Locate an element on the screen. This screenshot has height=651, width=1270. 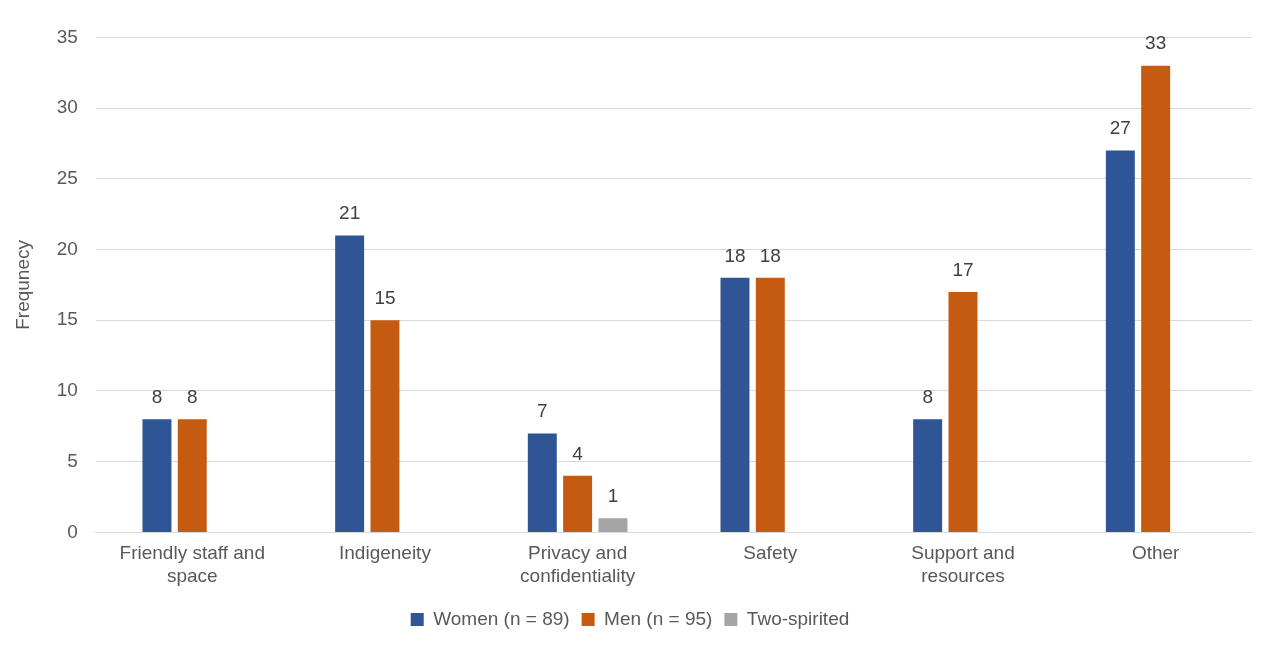
x-tick-label: Privacy and confidentiality is located at coordinates (578, 564).